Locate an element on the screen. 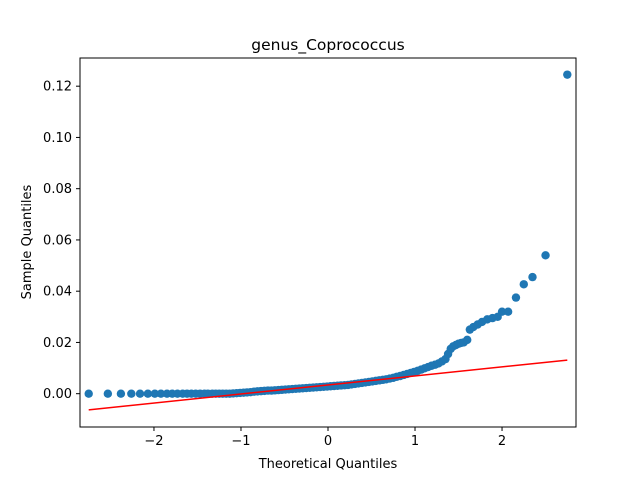  y-tick-label: 0.02 is located at coordinates (57, 343).